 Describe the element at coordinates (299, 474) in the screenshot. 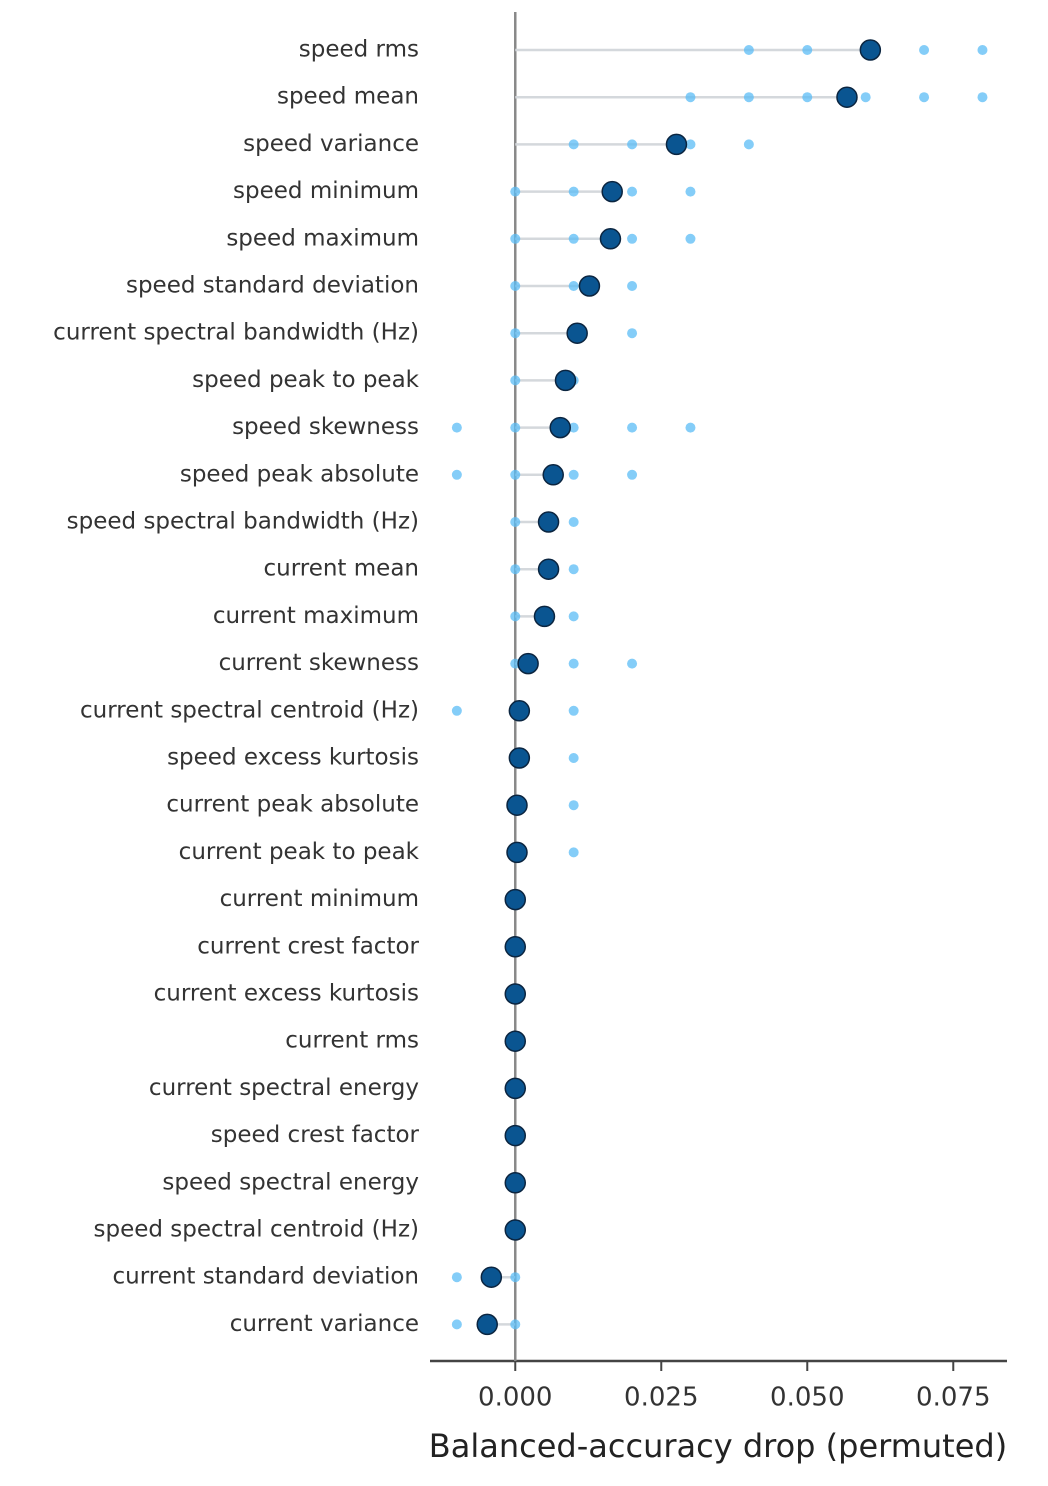

I see `y-tick-label: speed peak absolute` at that location.